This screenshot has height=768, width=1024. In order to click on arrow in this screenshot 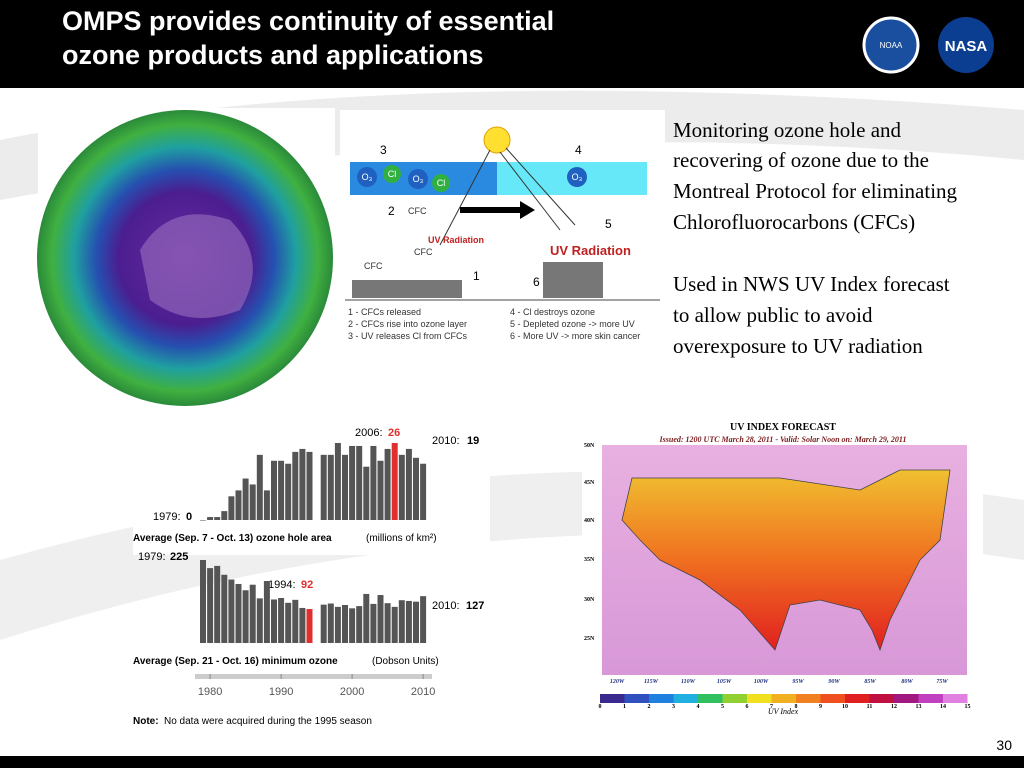, I will do `click(497, 210)`.